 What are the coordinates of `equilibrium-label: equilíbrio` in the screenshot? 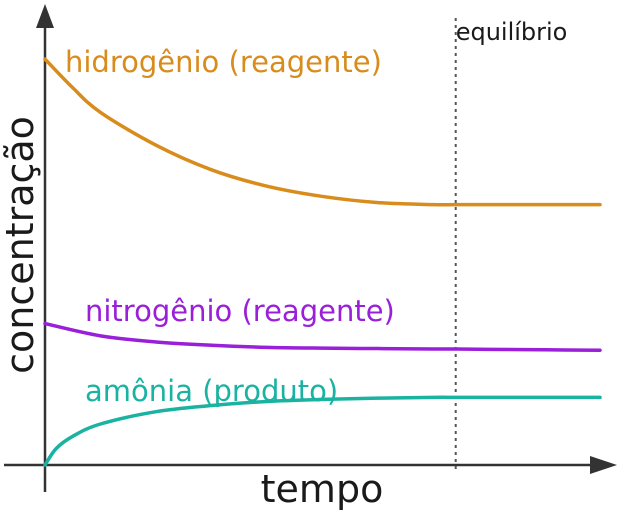 It's located at (512, 32).